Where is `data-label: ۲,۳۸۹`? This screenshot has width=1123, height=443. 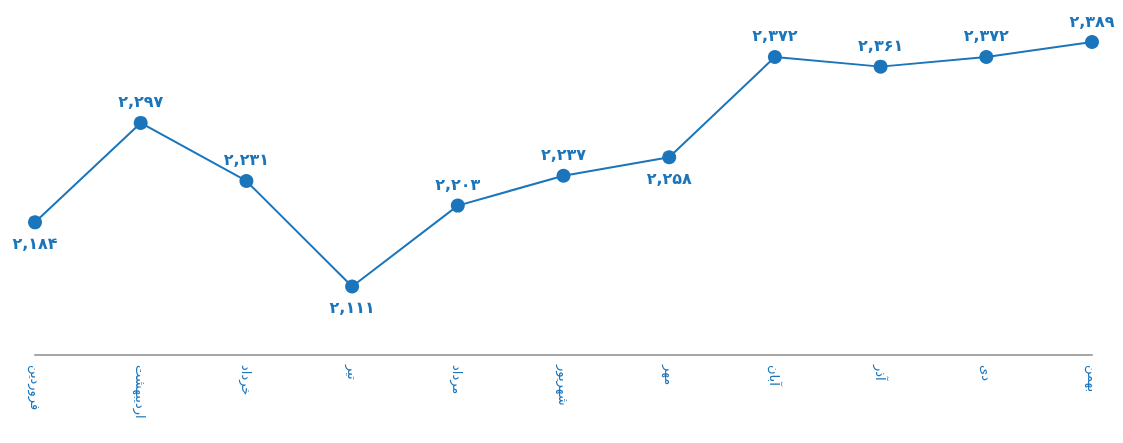 data-label: ۲,۳۸۹ is located at coordinates (1092, 21).